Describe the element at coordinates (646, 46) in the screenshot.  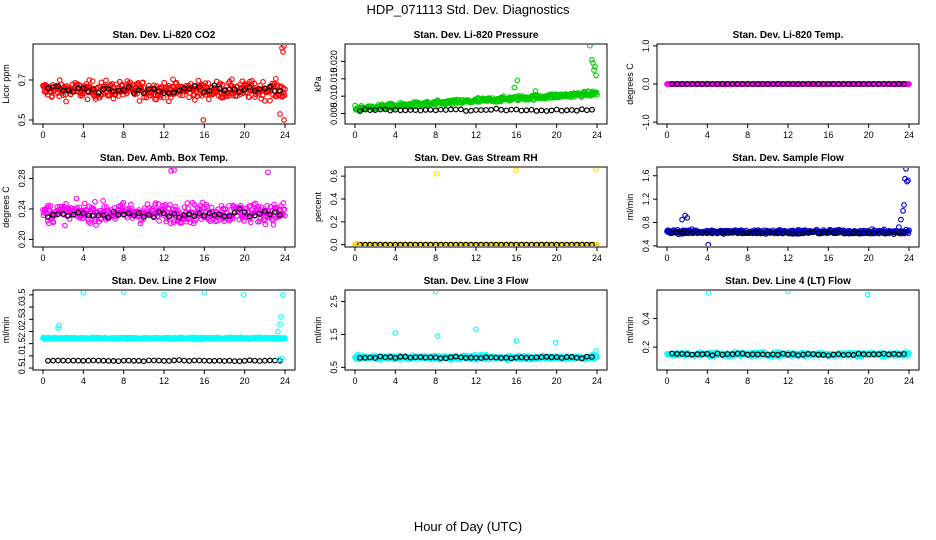
I see `y-tick-label: 1.0` at that location.